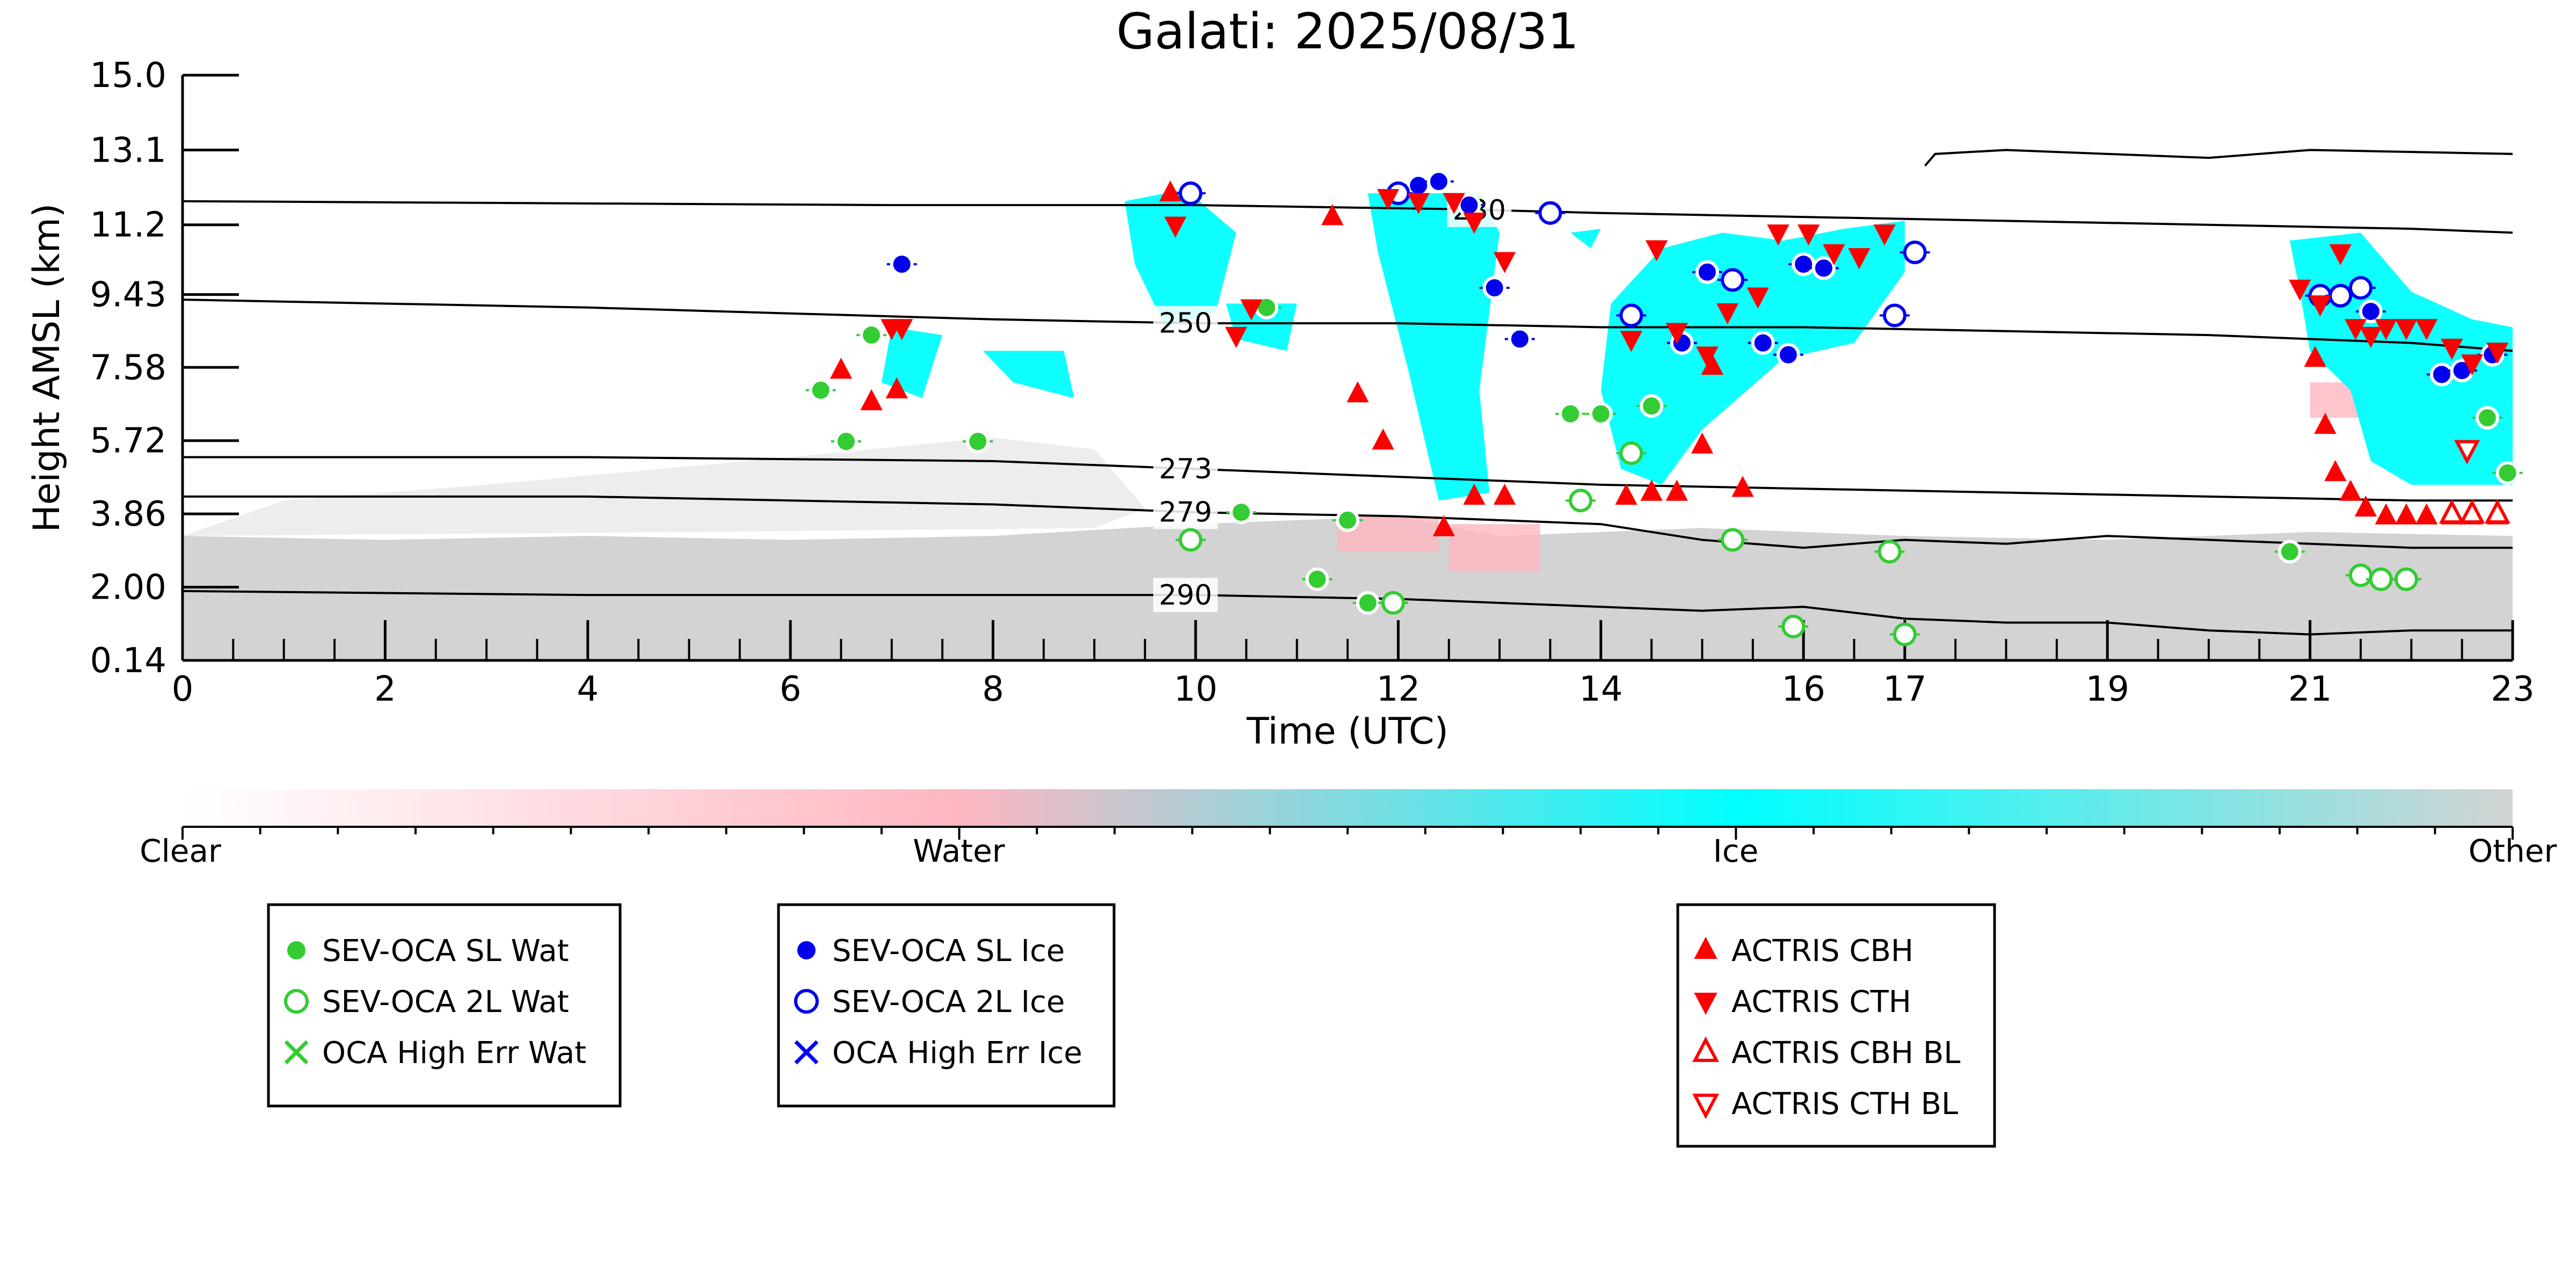  Describe the element at coordinates (948, 1002) in the screenshot. I see `legend-label: SEV-OCA 2L Ice` at that location.